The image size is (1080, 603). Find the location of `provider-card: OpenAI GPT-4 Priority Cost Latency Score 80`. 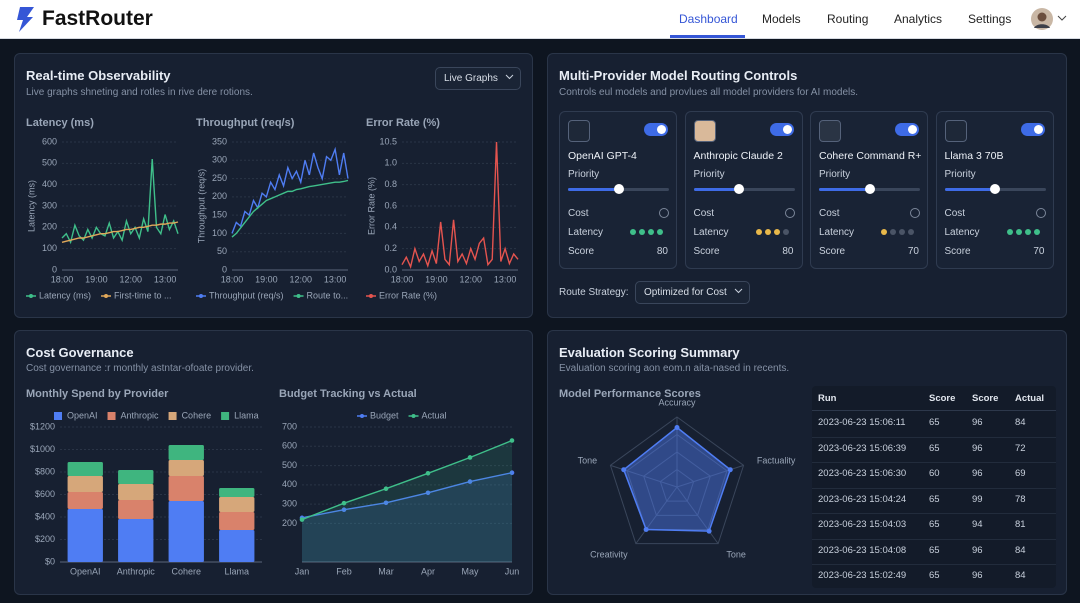

provider-card: OpenAI GPT-4 Priority Cost Latency Score 80 is located at coordinates (618, 190).